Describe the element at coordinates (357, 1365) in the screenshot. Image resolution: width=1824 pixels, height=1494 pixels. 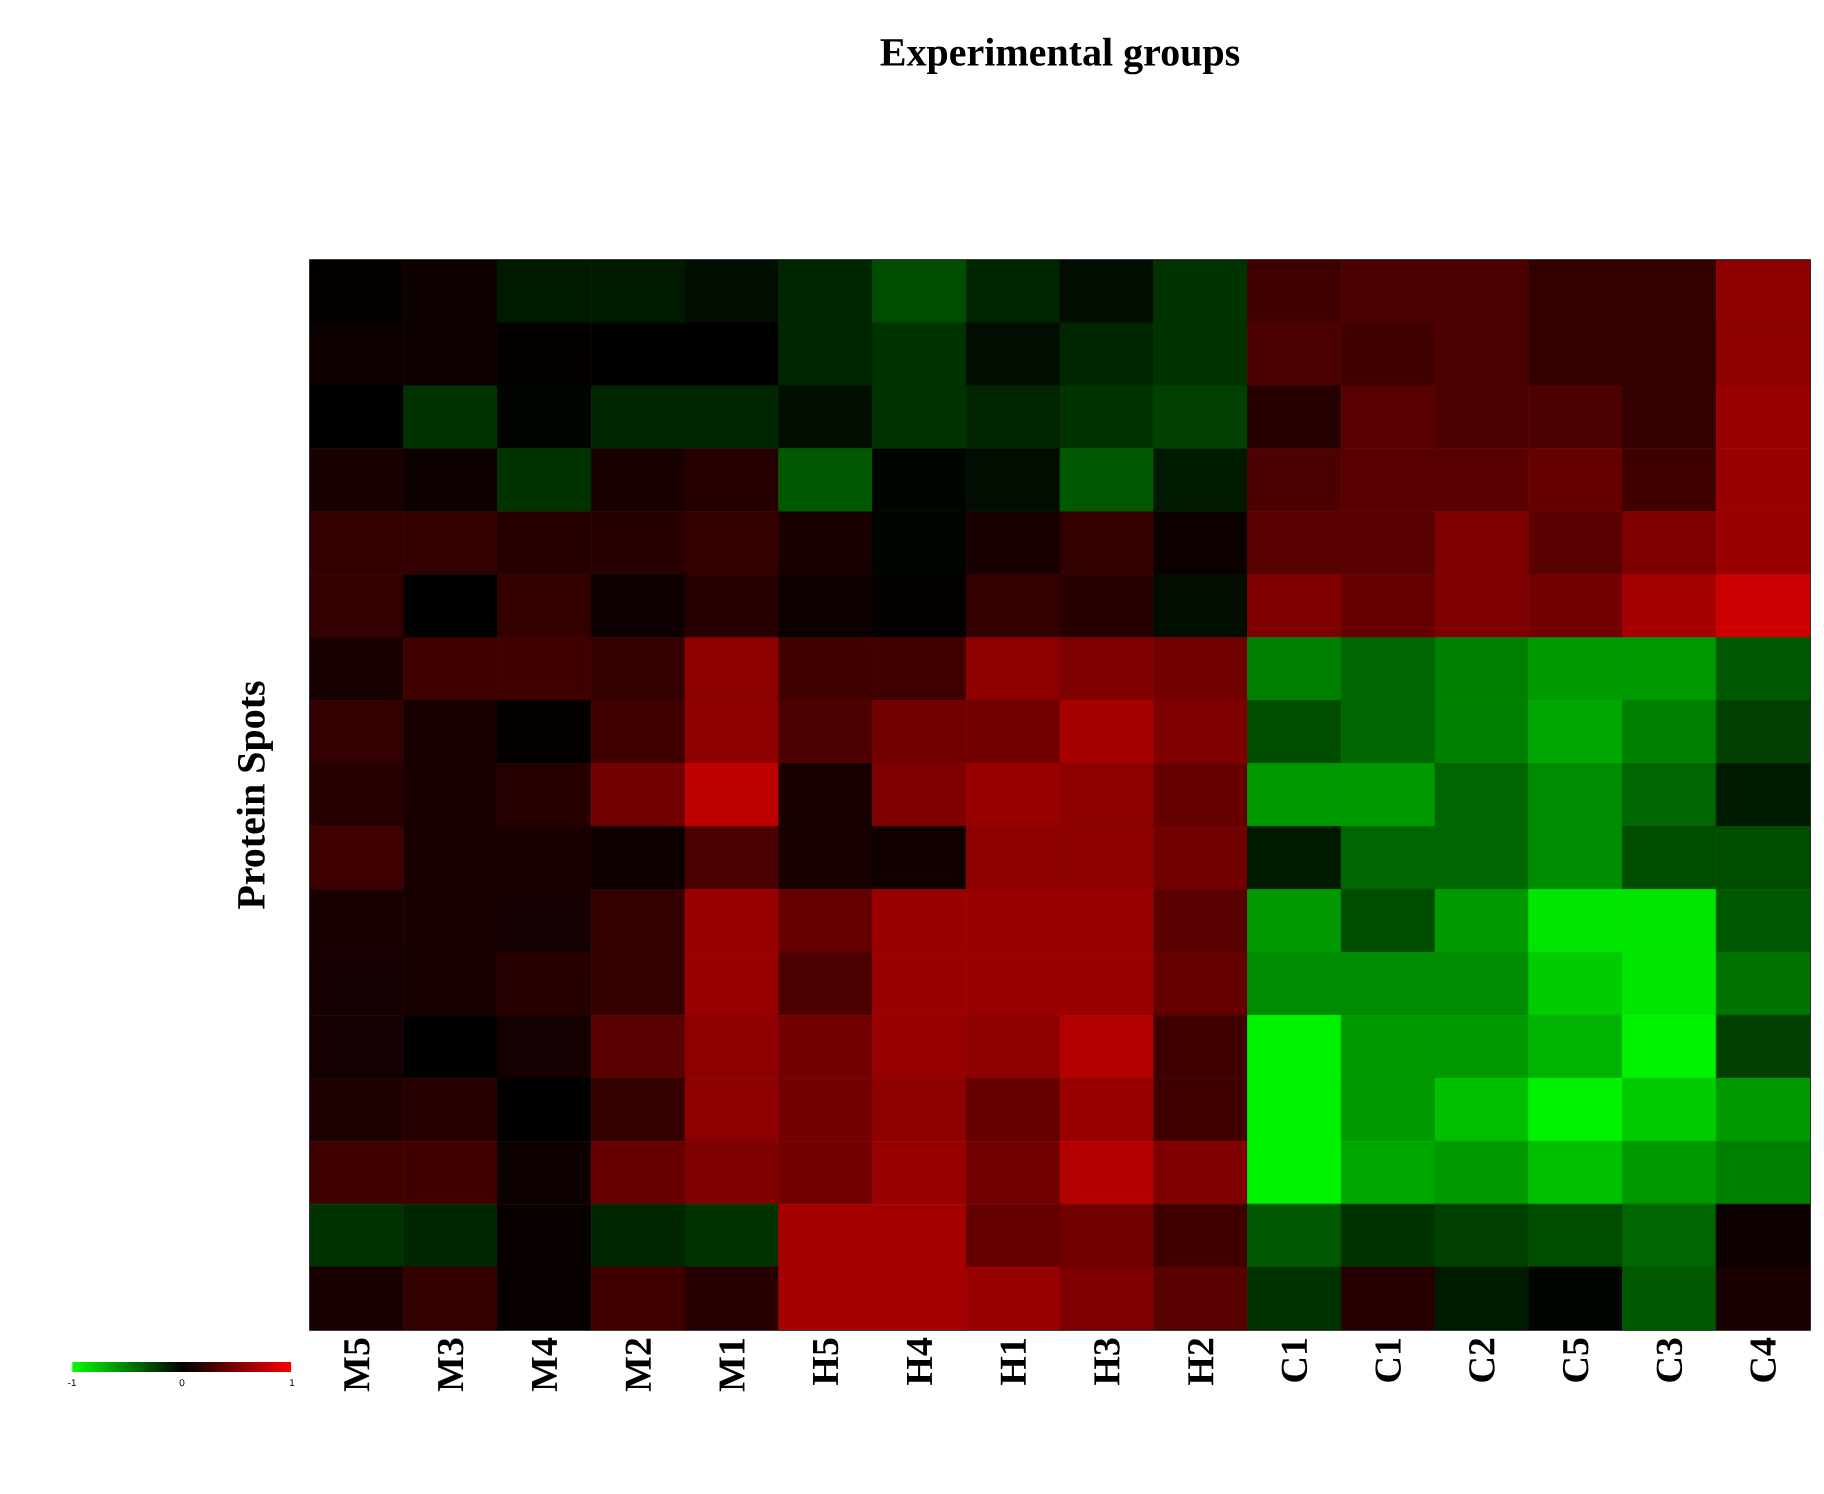
I see `x-tick-label: M5` at that location.